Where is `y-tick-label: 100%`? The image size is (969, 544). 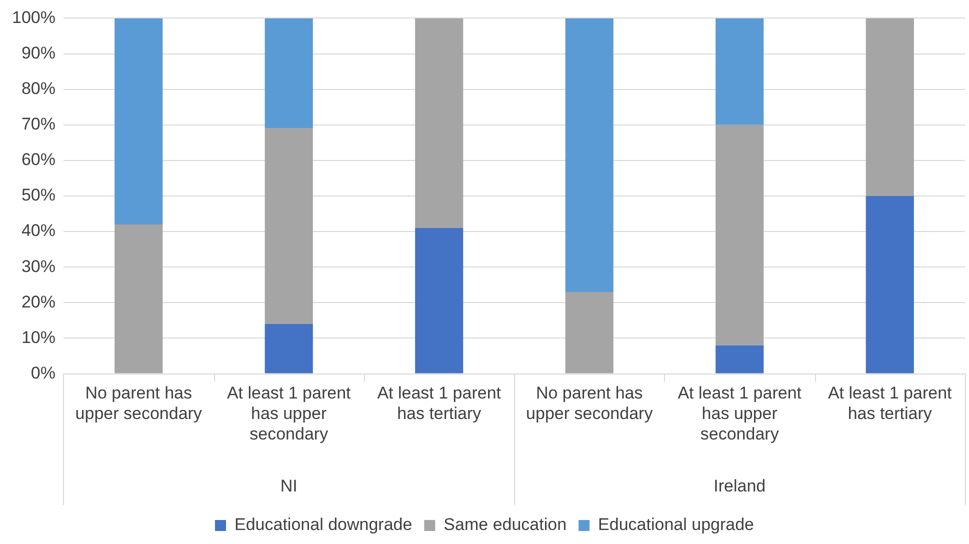
y-tick-label: 100% is located at coordinates (34, 17).